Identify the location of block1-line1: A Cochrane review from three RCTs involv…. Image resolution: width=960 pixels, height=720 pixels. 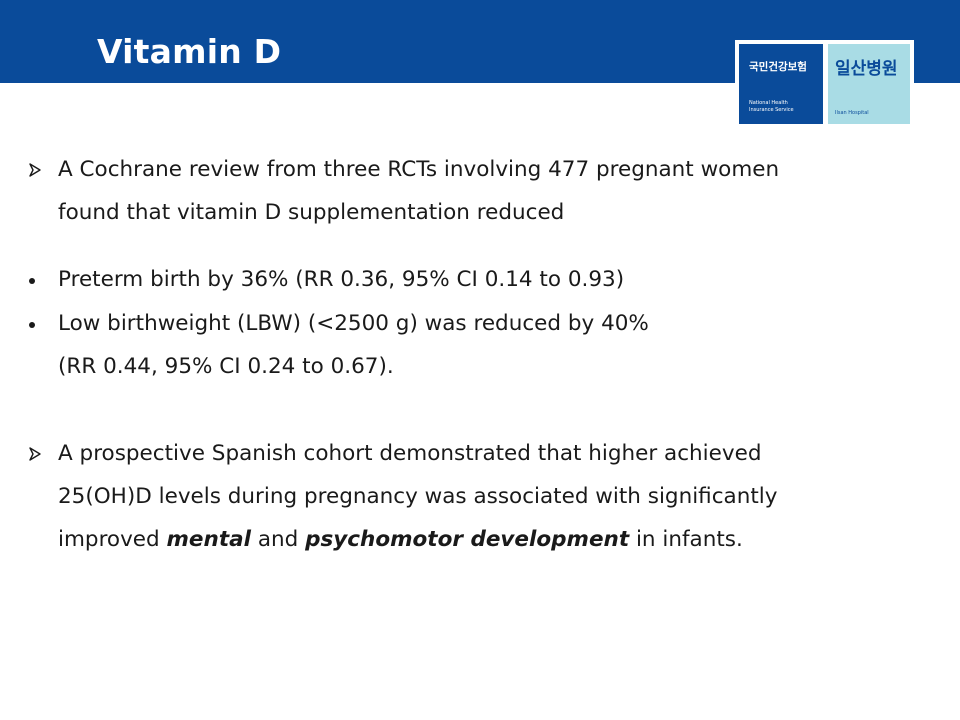
(419, 169).